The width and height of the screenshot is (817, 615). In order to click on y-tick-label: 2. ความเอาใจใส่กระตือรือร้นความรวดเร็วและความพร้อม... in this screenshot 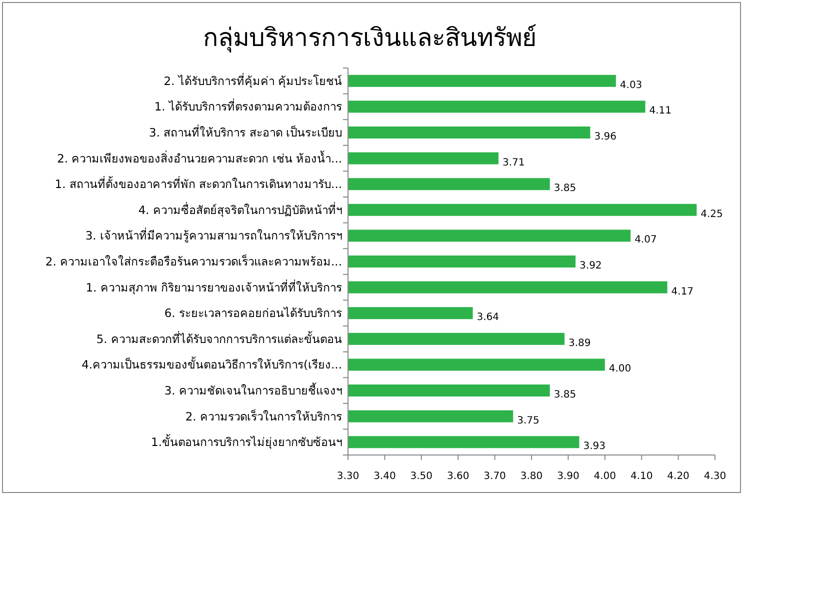, I will do `click(193, 261)`.